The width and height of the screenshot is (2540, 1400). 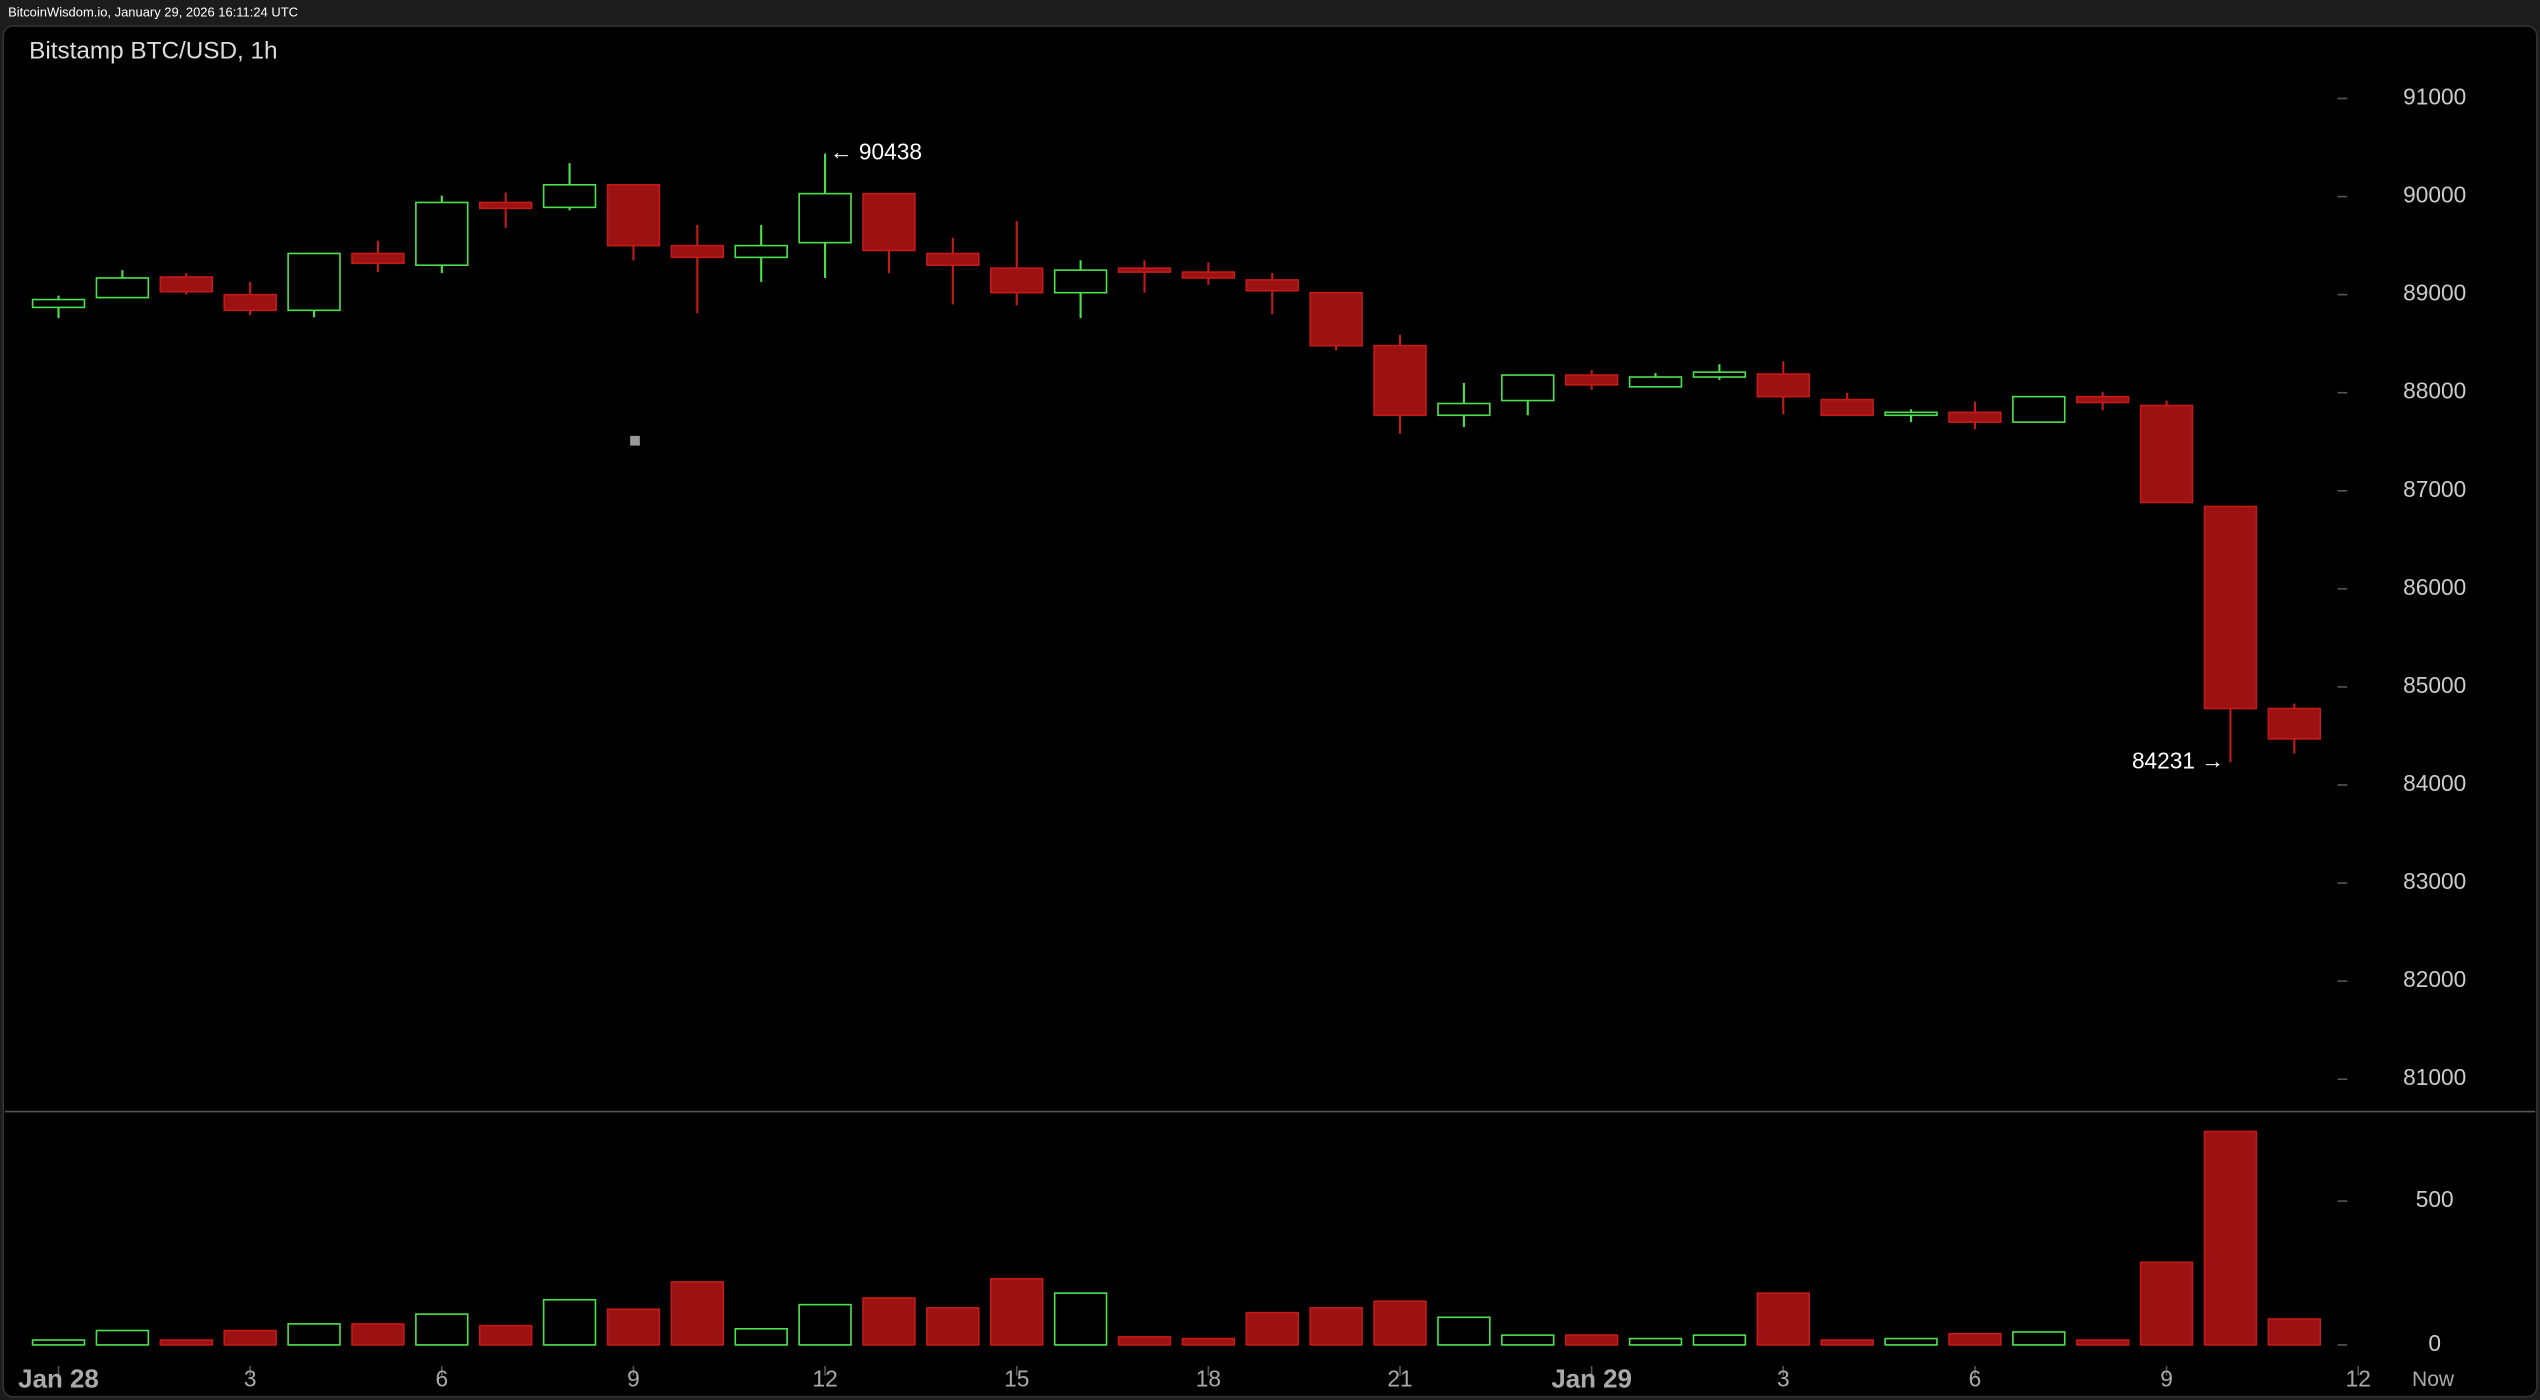 I want to click on y-tick-label: 85000, so click(x=2434, y=685).